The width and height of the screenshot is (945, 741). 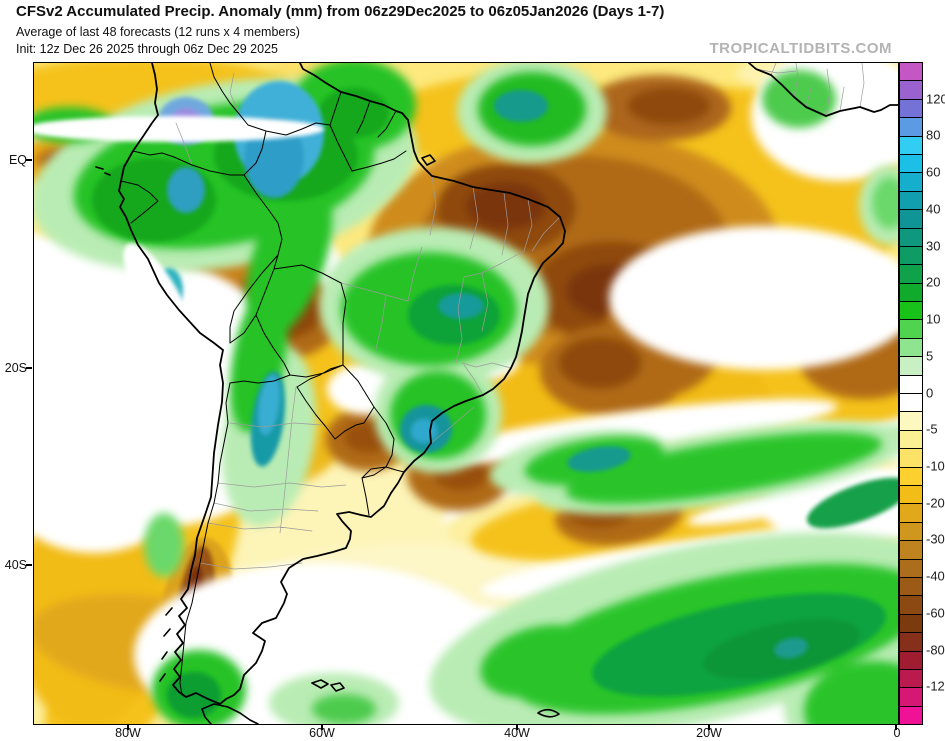 What do you see at coordinates (29, 565) in the screenshot?
I see `lat-tick-40s` at bounding box center [29, 565].